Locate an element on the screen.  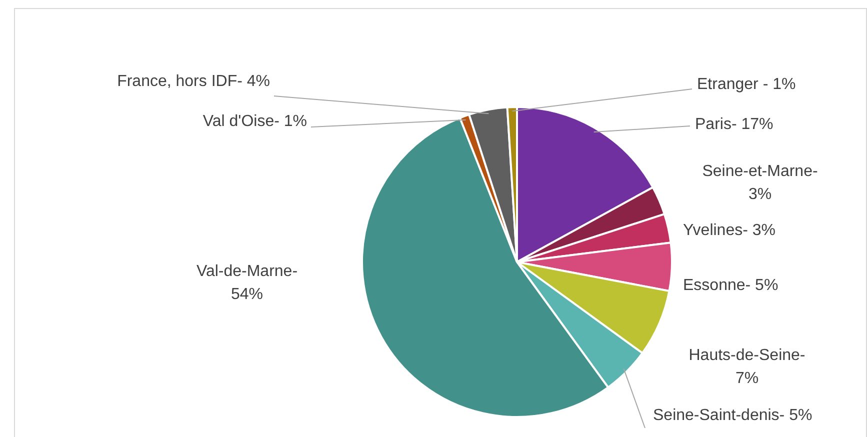
slice-label: France, hors IDF- 4% is located at coordinates (193, 81).